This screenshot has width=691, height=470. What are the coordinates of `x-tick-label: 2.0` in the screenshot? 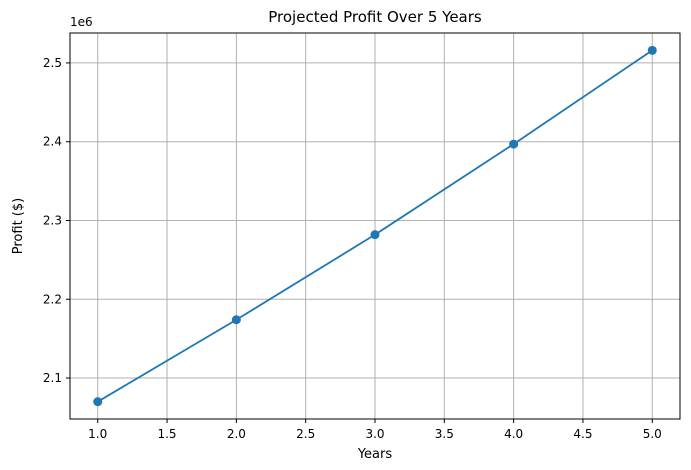 It's located at (236, 434).